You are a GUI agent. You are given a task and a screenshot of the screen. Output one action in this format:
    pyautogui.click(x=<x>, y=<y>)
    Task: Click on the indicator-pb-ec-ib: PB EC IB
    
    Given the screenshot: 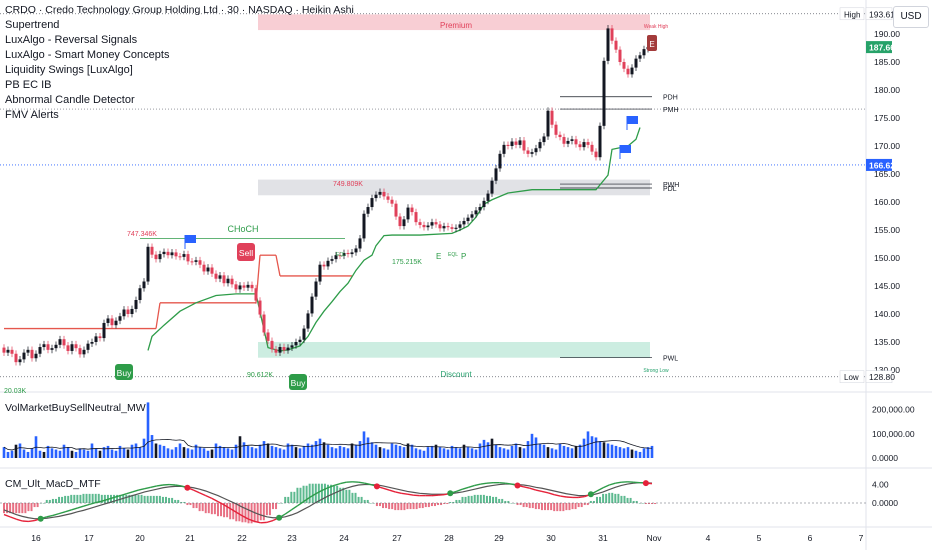 What is the action you would take?
    pyautogui.click(x=28, y=85)
    